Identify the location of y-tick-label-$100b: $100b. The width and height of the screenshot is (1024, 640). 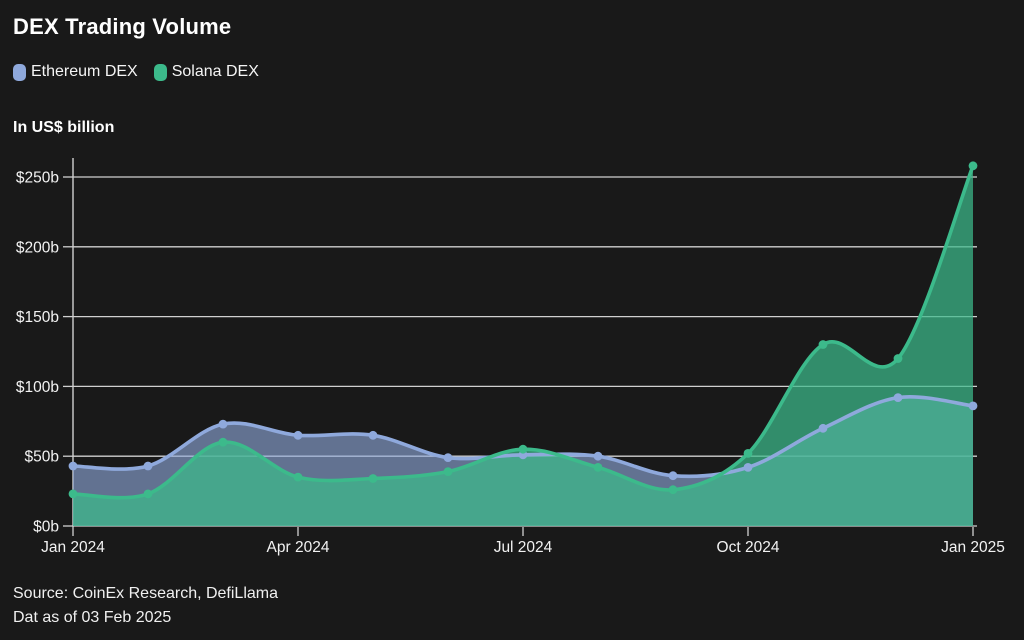
(37, 387).